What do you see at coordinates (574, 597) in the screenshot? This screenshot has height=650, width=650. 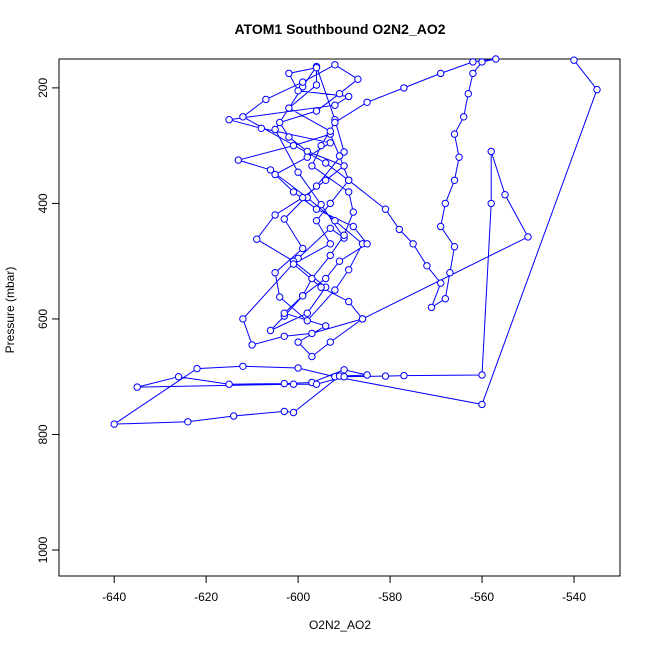 I see `x-tick-label: -540` at bounding box center [574, 597].